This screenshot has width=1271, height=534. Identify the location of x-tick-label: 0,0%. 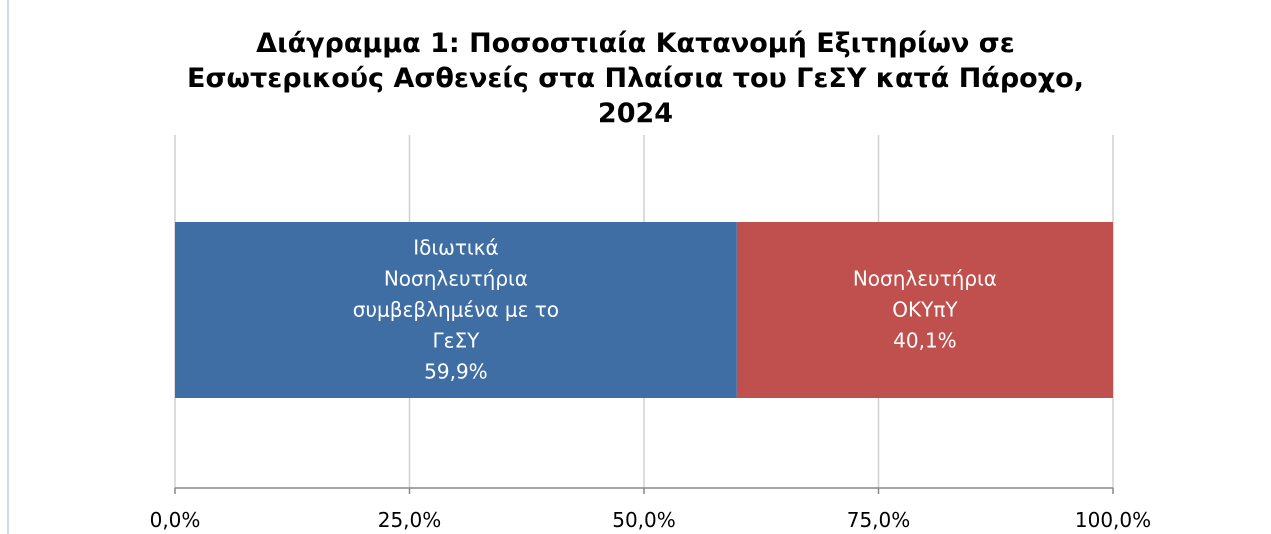
(175, 520).